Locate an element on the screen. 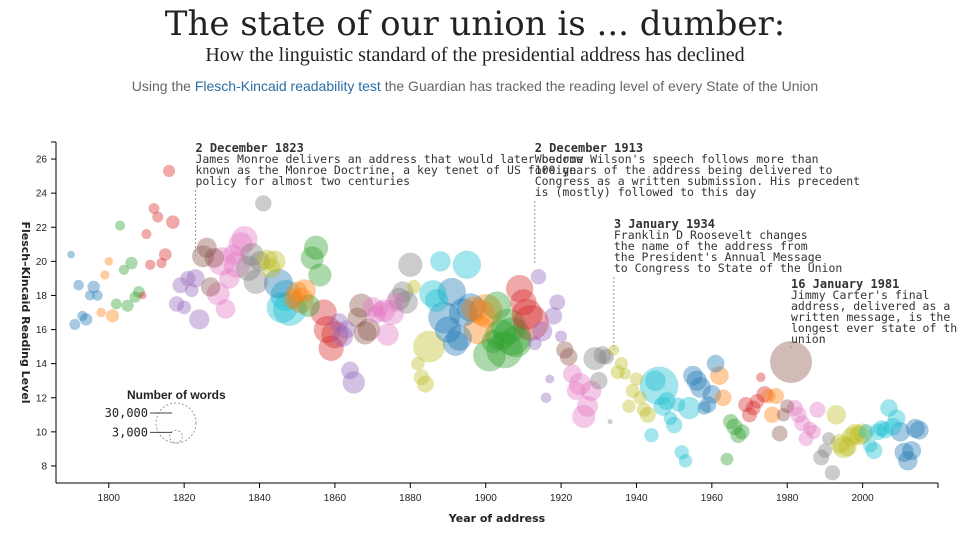 The height and width of the screenshot is (534, 958). x-tick-label: 1960 is located at coordinates (712, 498).